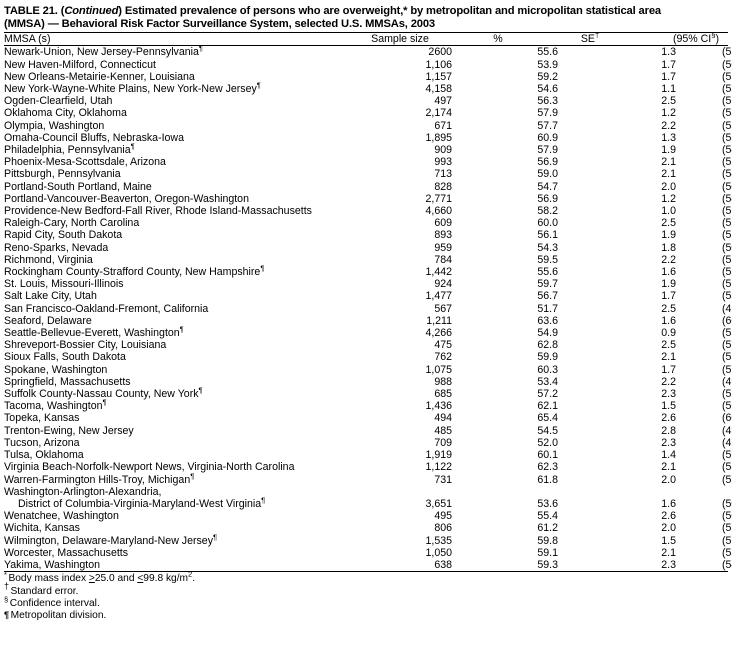 This screenshot has height=661, width=732. Describe the element at coordinates (42, 442) in the screenshot. I see `cell-mmsa-name: Tucson, Arizona` at that location.